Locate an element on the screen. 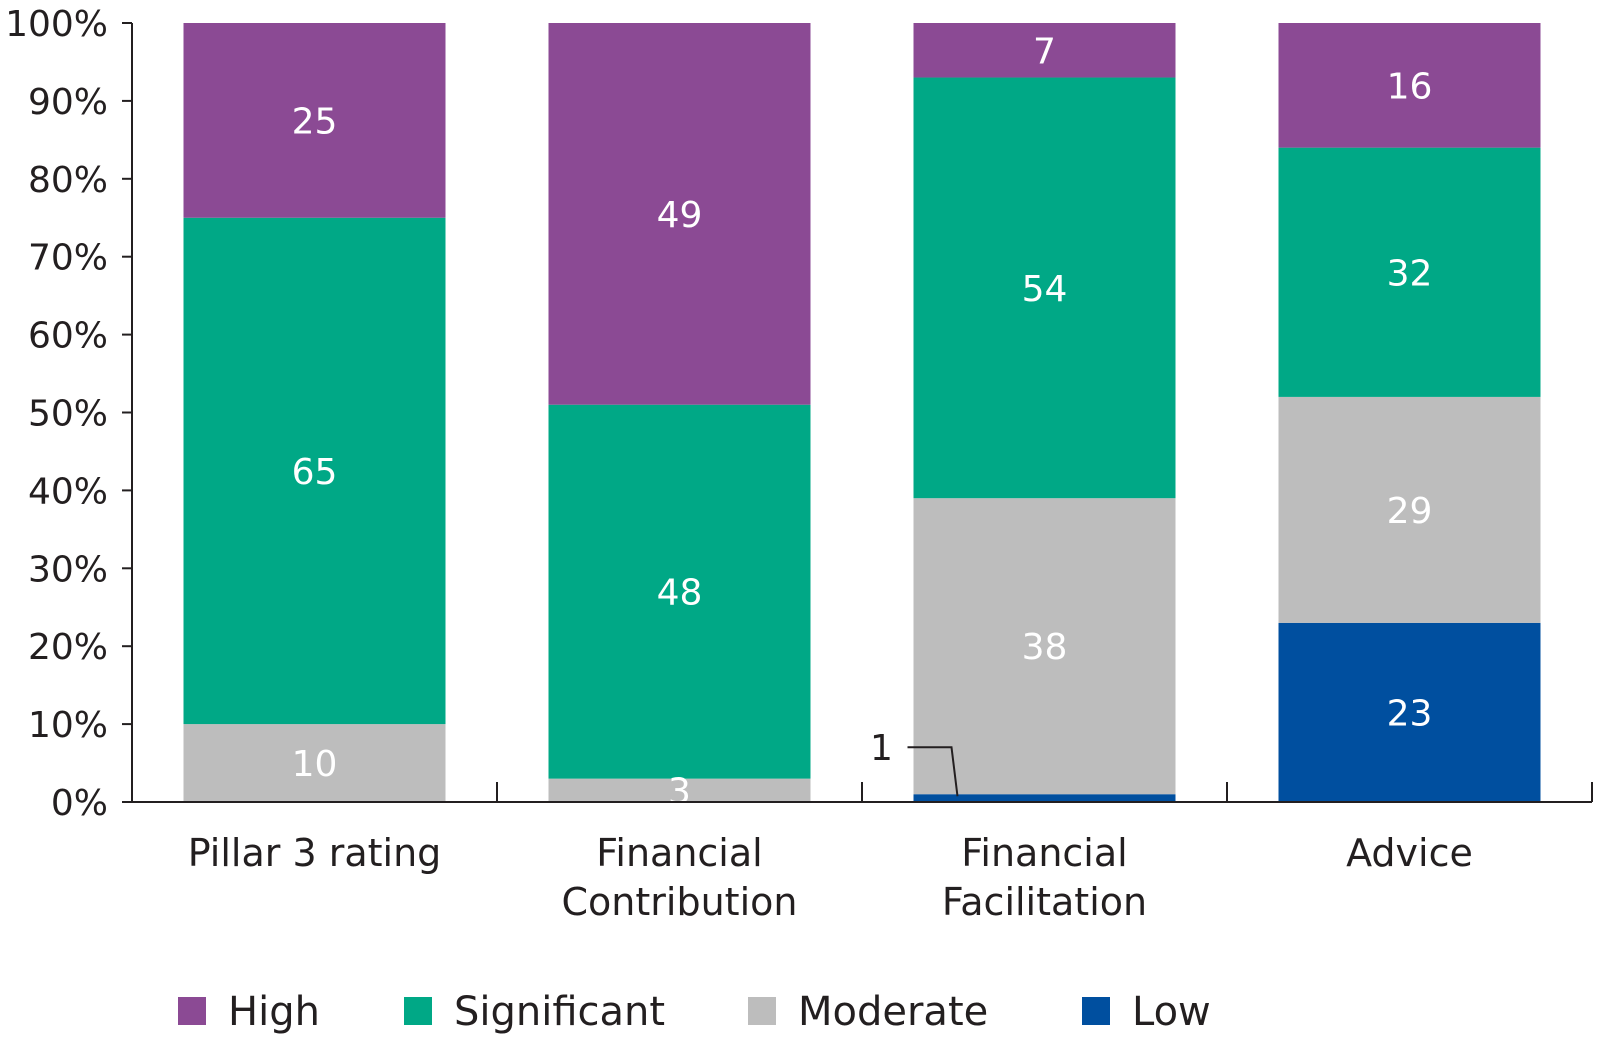 Image resolution: width=1600 pixels, height=1042 pixels. y-tick-label-100: 100% is located at coordinates (56, 24).